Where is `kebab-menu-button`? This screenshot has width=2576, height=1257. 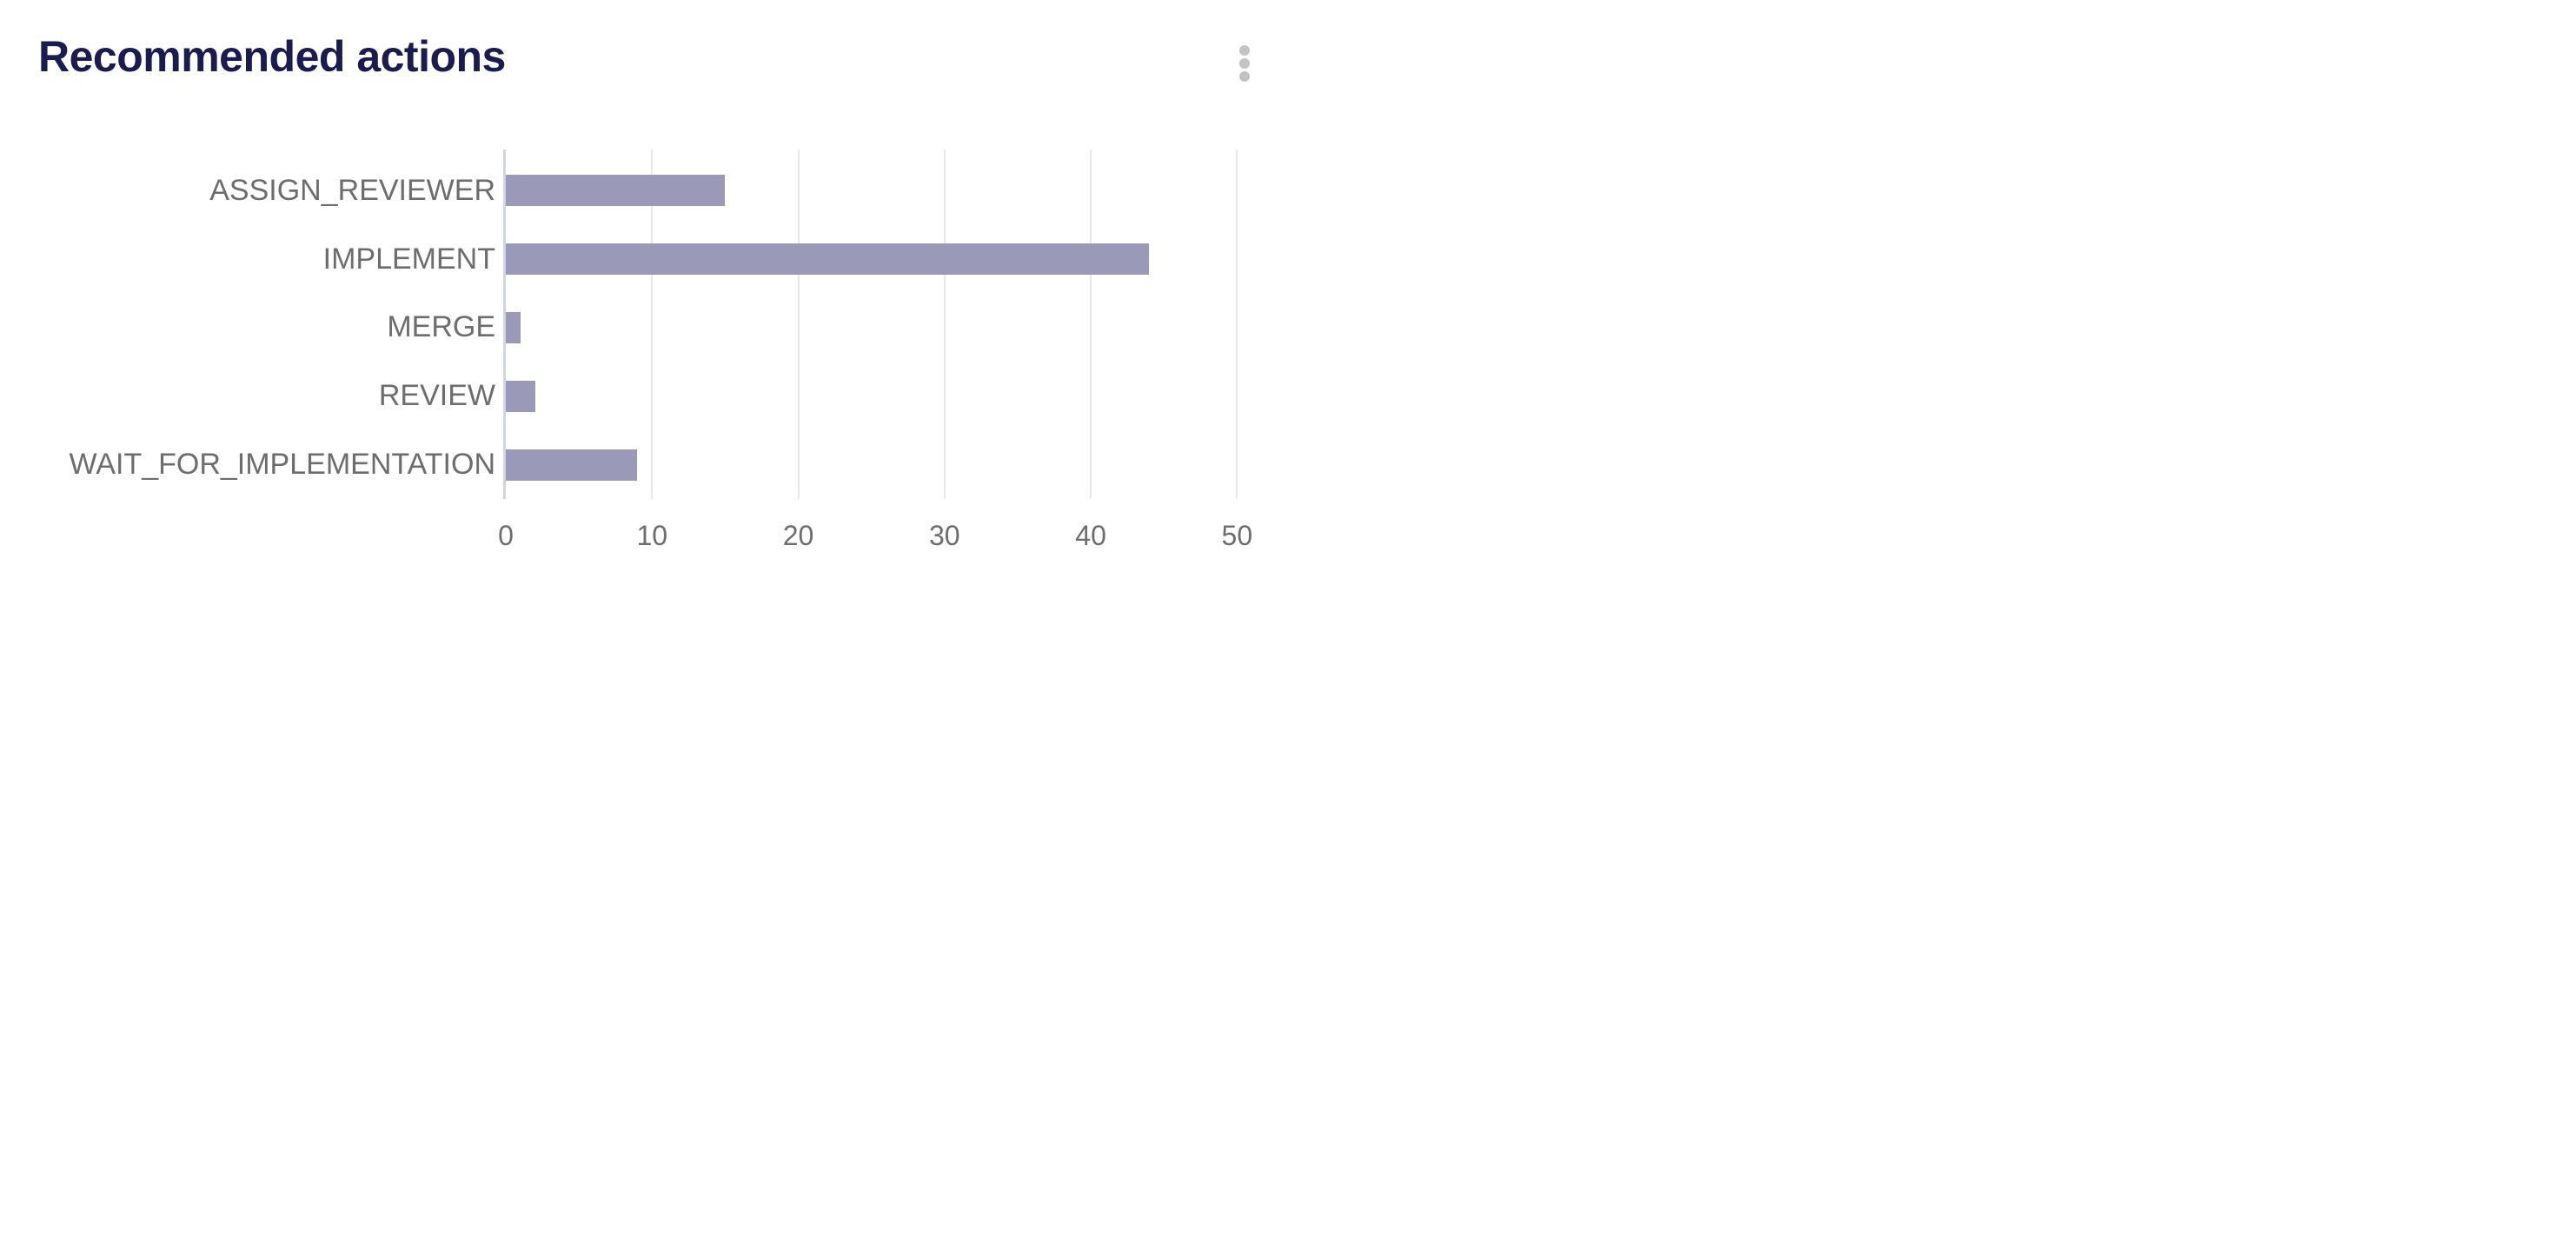
kebab-menu-button is located at coordinates (1244, 63).